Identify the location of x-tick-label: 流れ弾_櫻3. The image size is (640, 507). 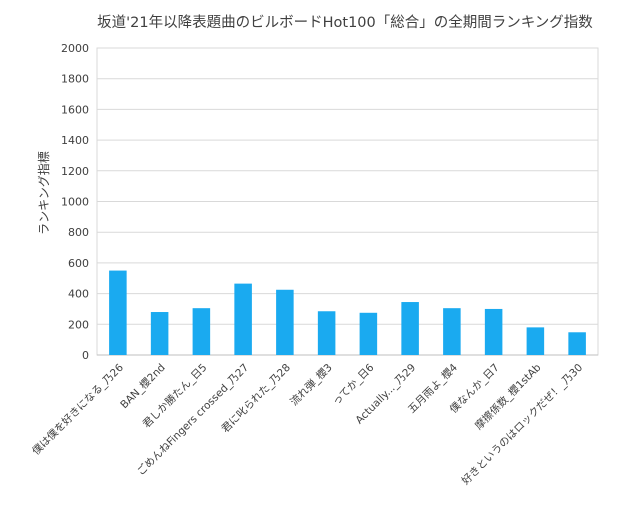
(310, 384).